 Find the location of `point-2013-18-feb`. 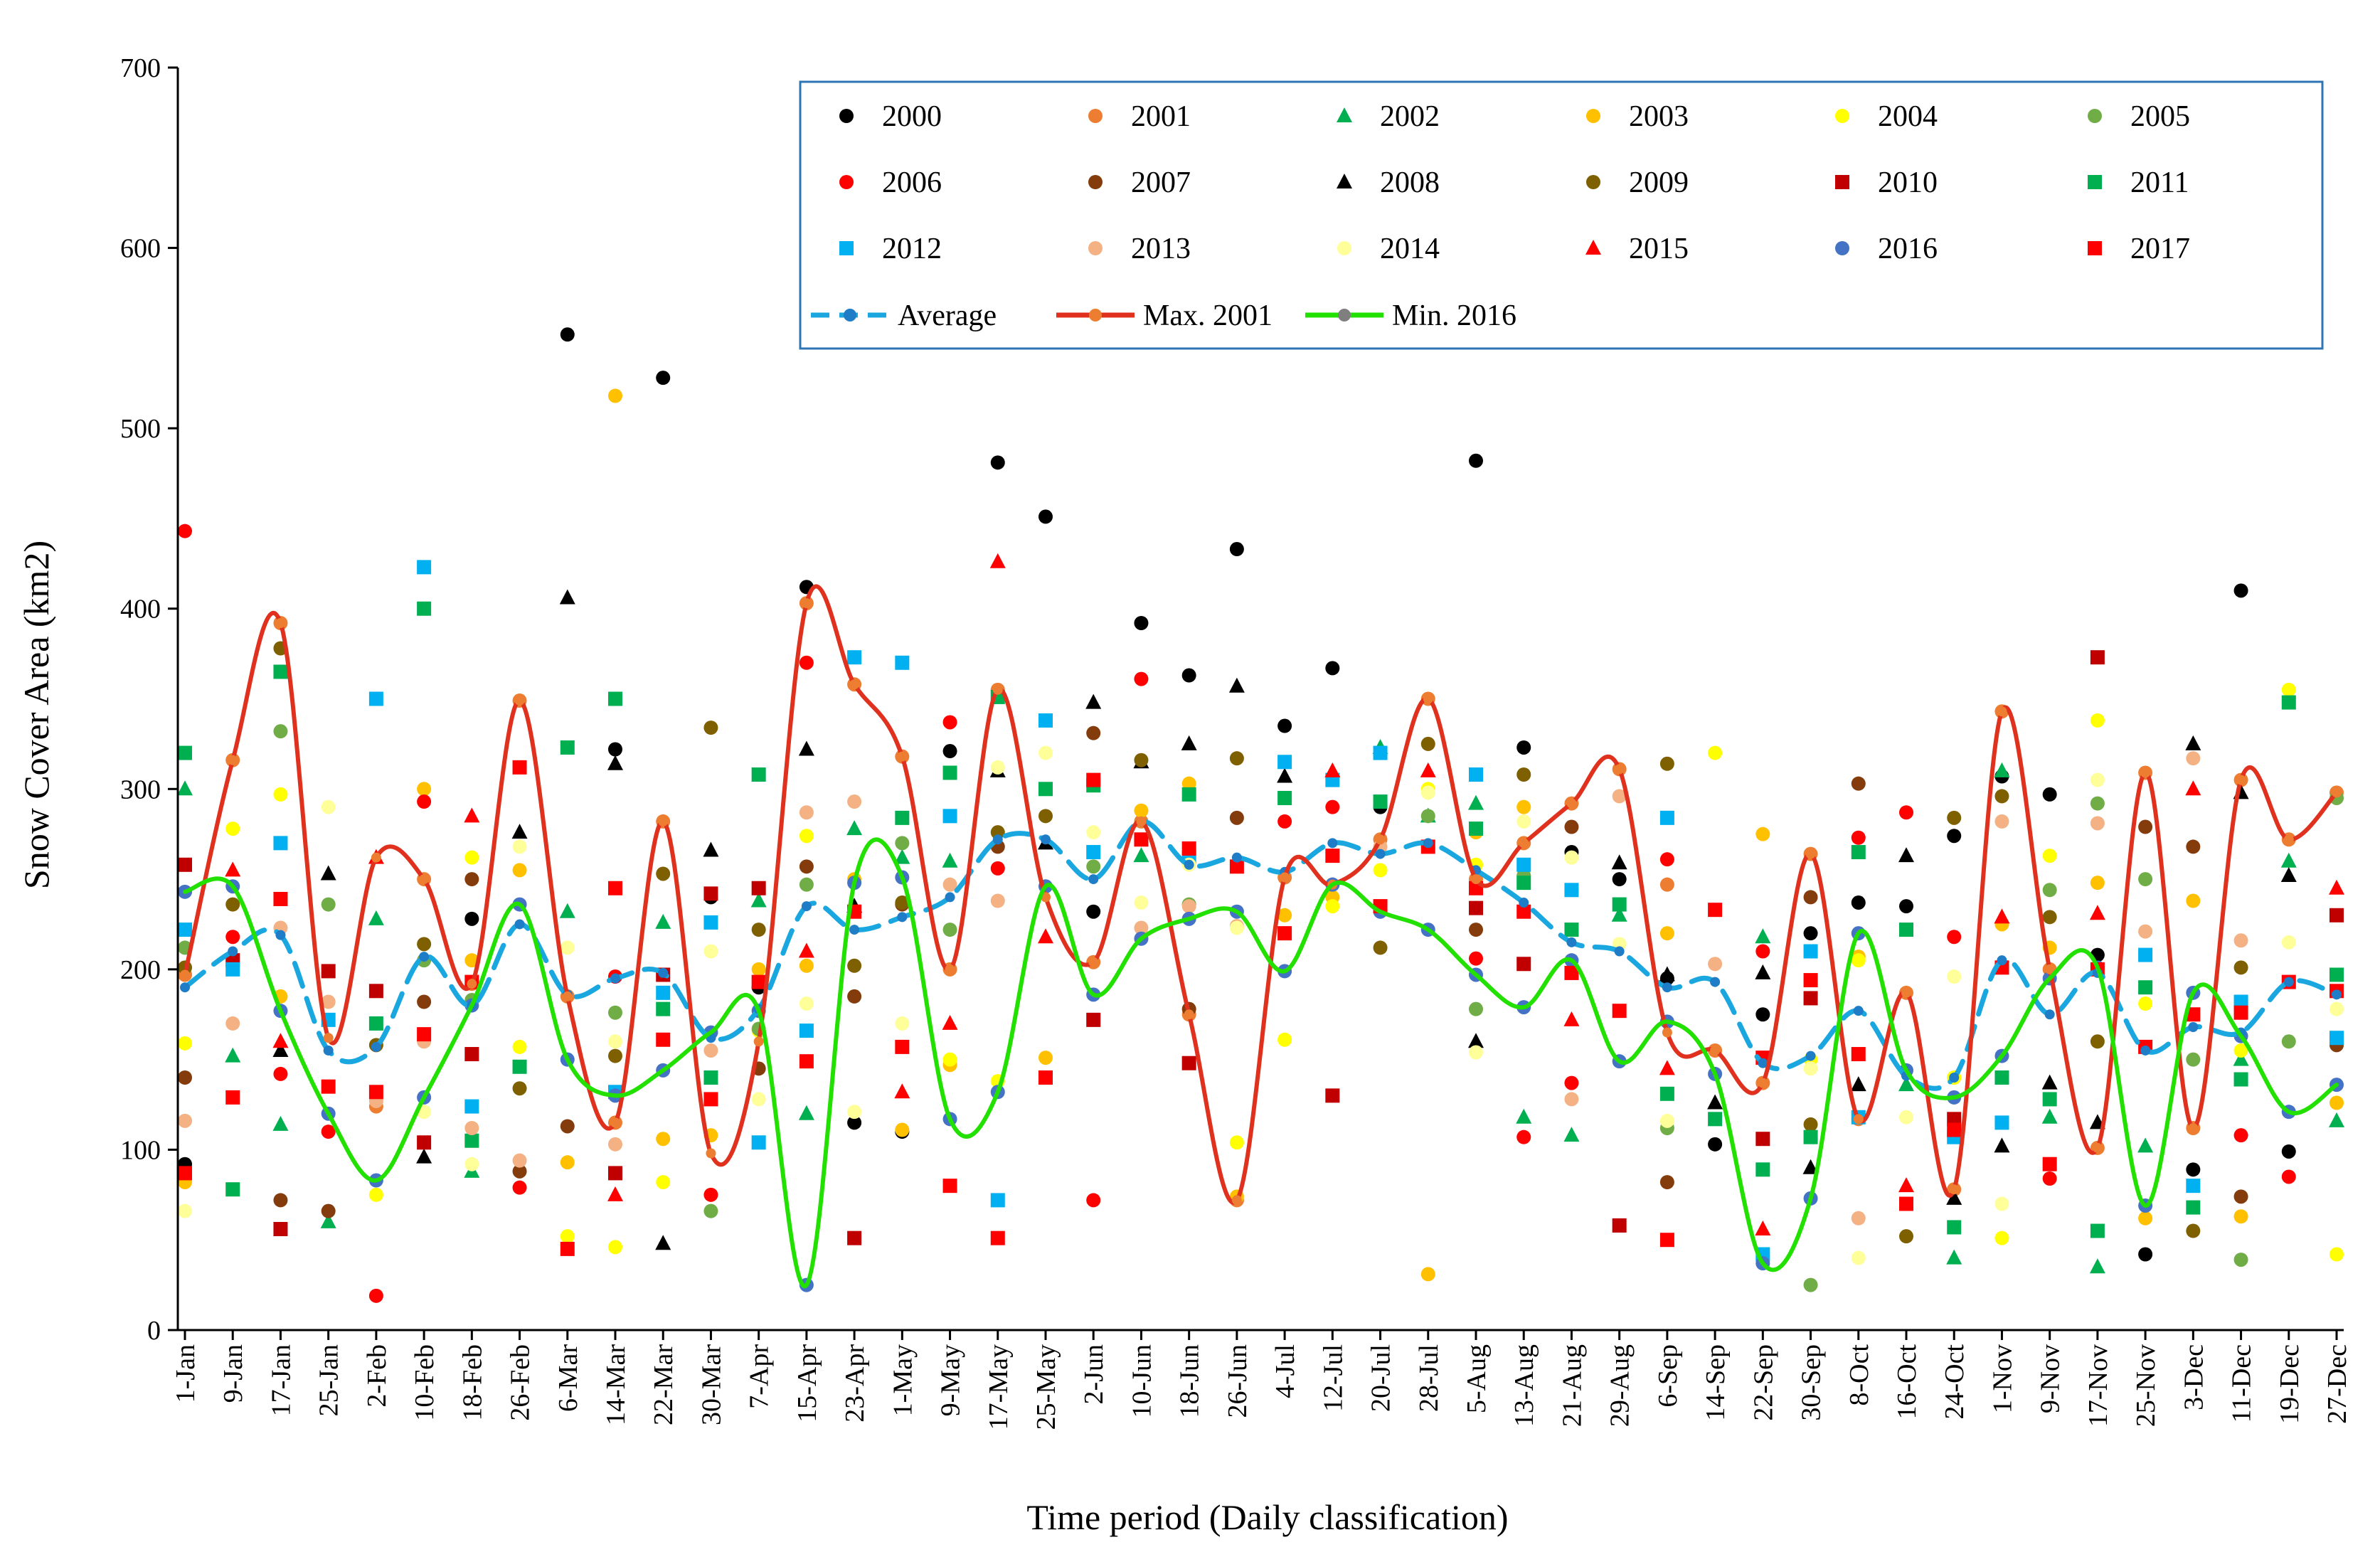

point-2013-18-feb is located at coordinates (471, 1128).